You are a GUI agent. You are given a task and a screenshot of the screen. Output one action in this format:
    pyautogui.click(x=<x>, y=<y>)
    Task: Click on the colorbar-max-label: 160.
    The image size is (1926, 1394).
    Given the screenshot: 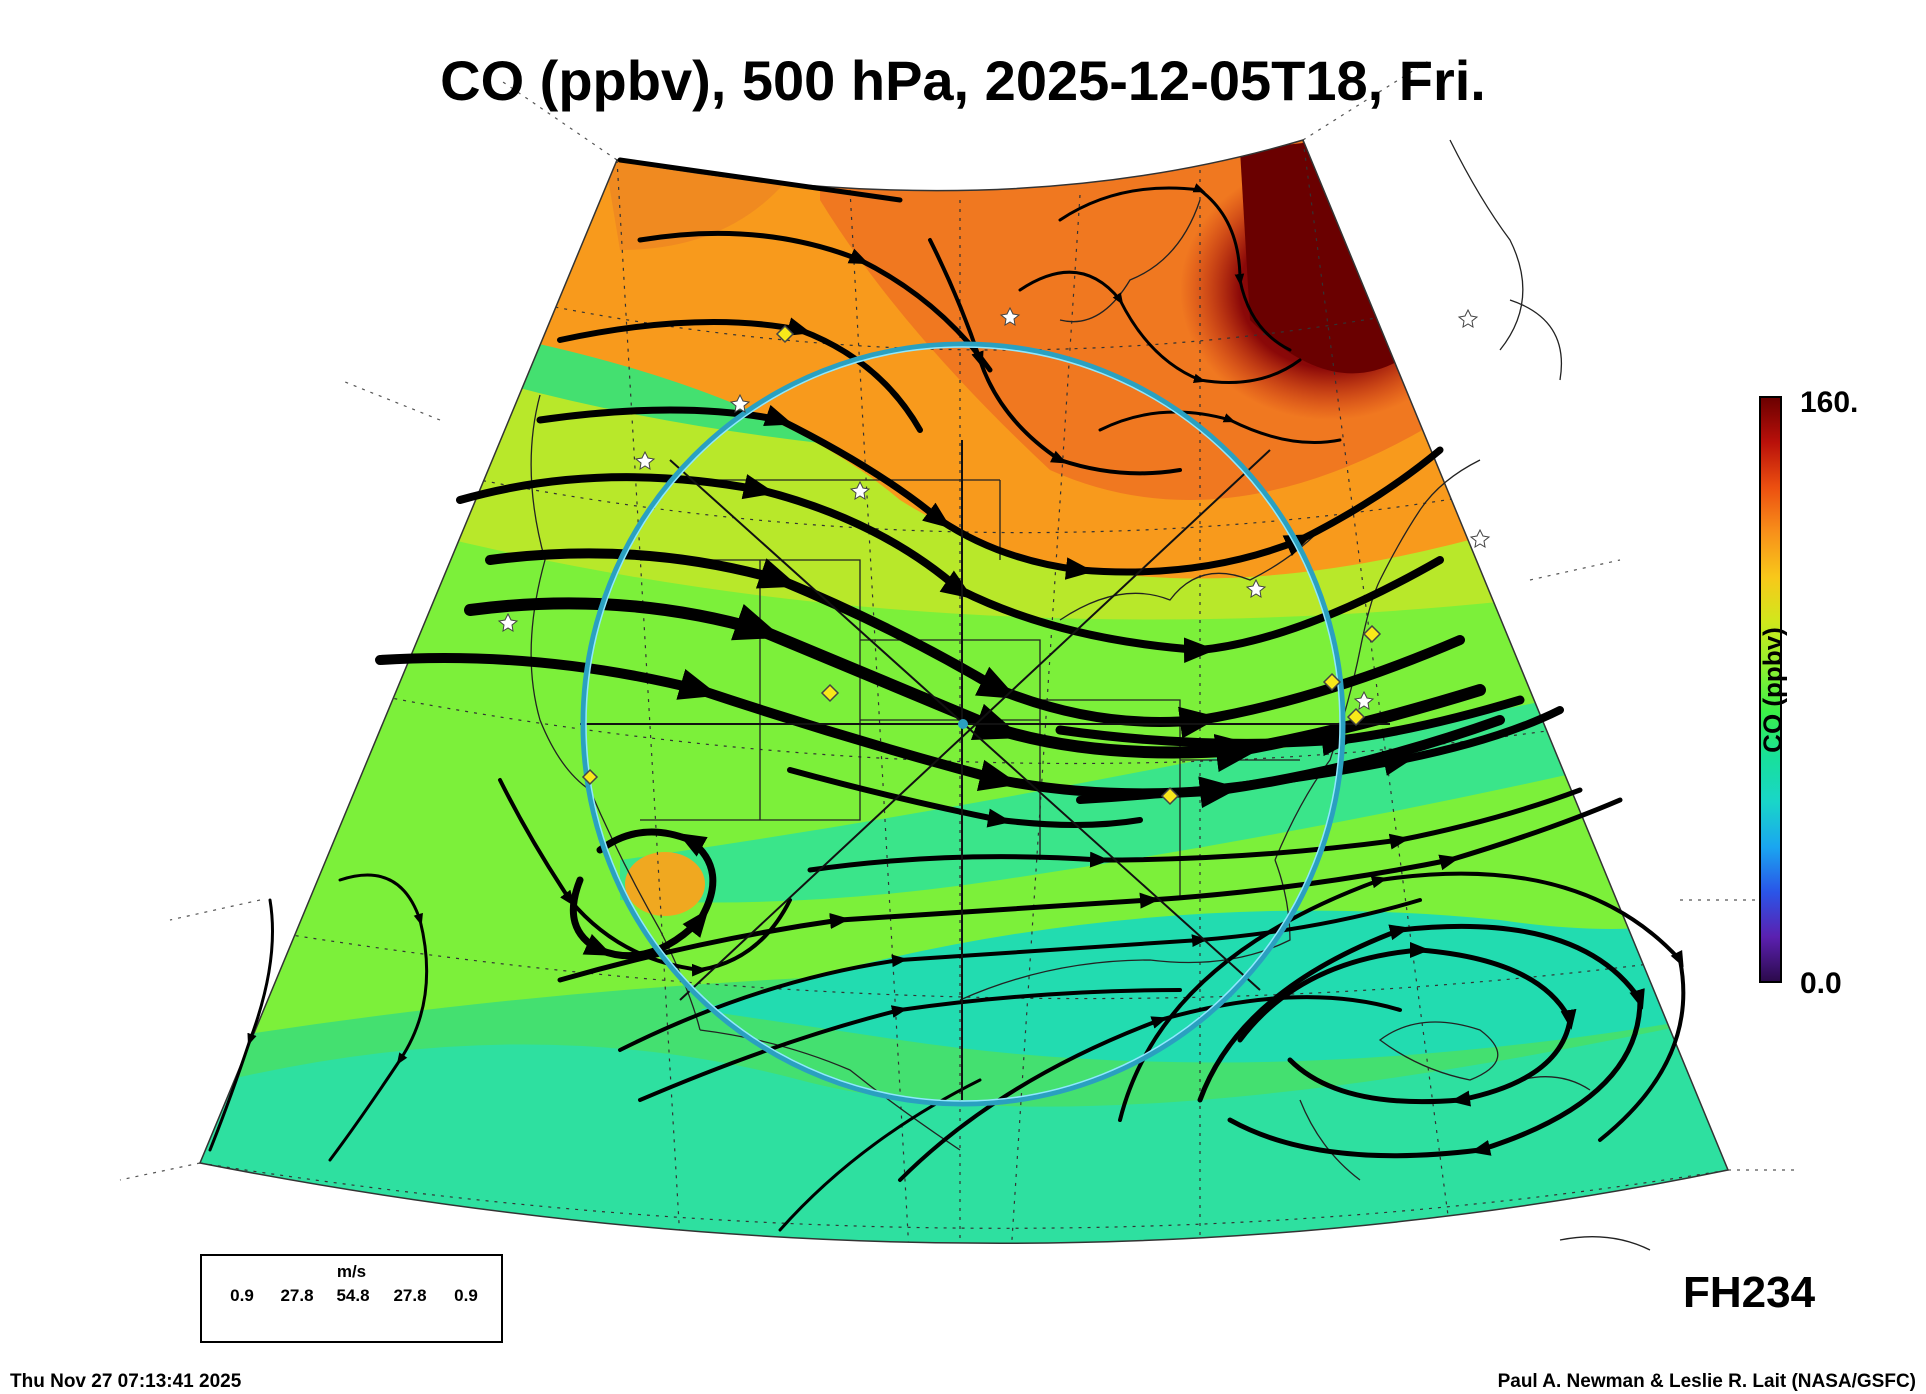 What is the action you would take?
    pyautogui.click(x=1829, y=402)
    